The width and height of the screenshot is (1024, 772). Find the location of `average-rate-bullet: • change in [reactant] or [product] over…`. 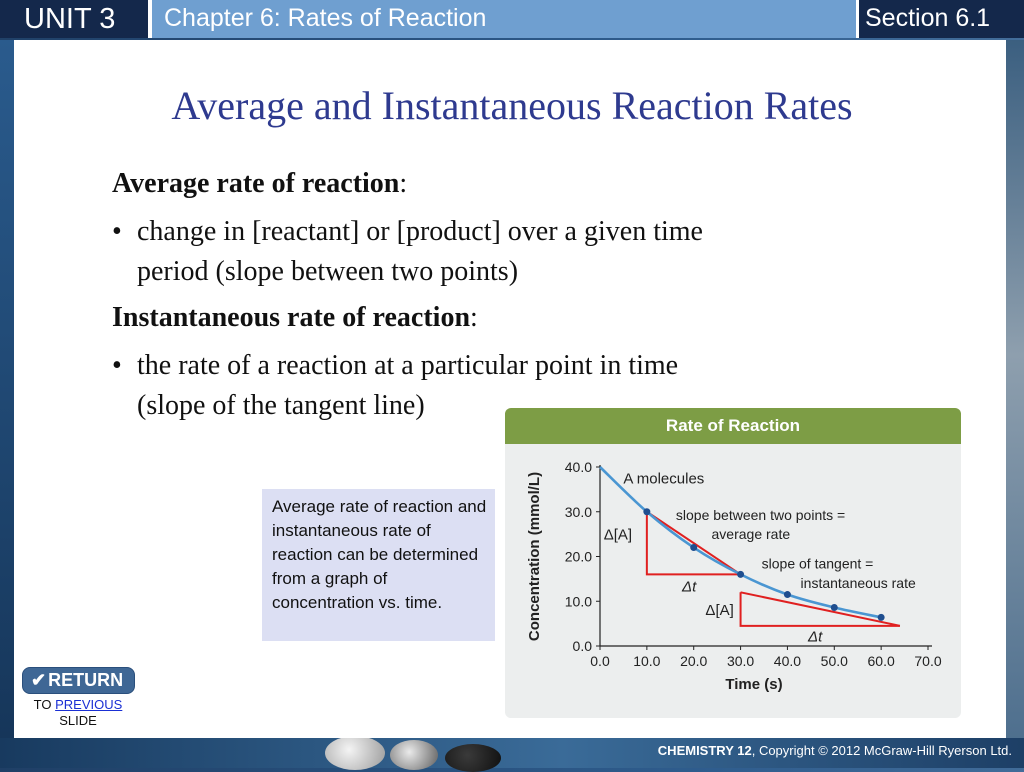

average-rate-bullet: • change in [reactant] or [product] over… is located at coordinates (492, 252).